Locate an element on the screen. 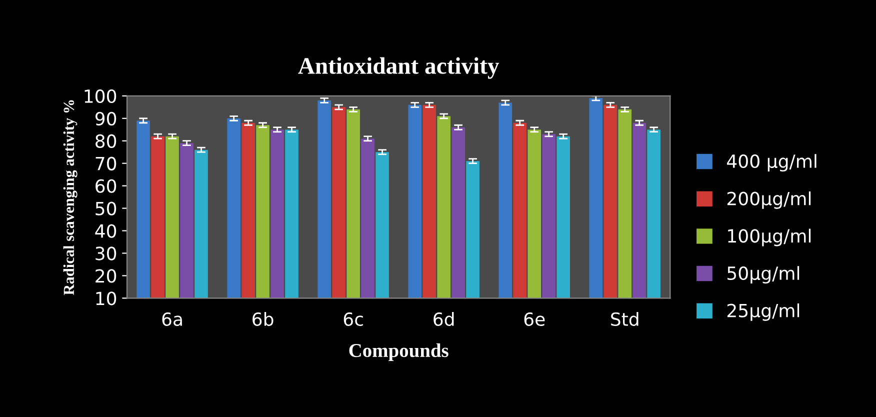  legend-label: 25µg/ml is located at coordinates (763, 312).